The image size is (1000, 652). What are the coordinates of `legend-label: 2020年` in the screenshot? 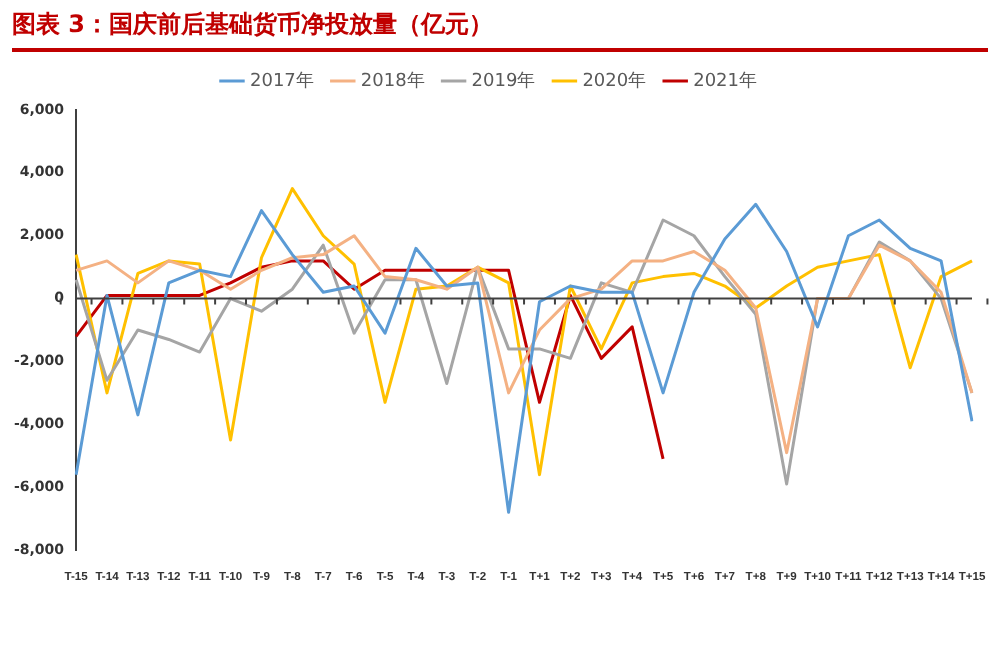 It's located at (614, 80).